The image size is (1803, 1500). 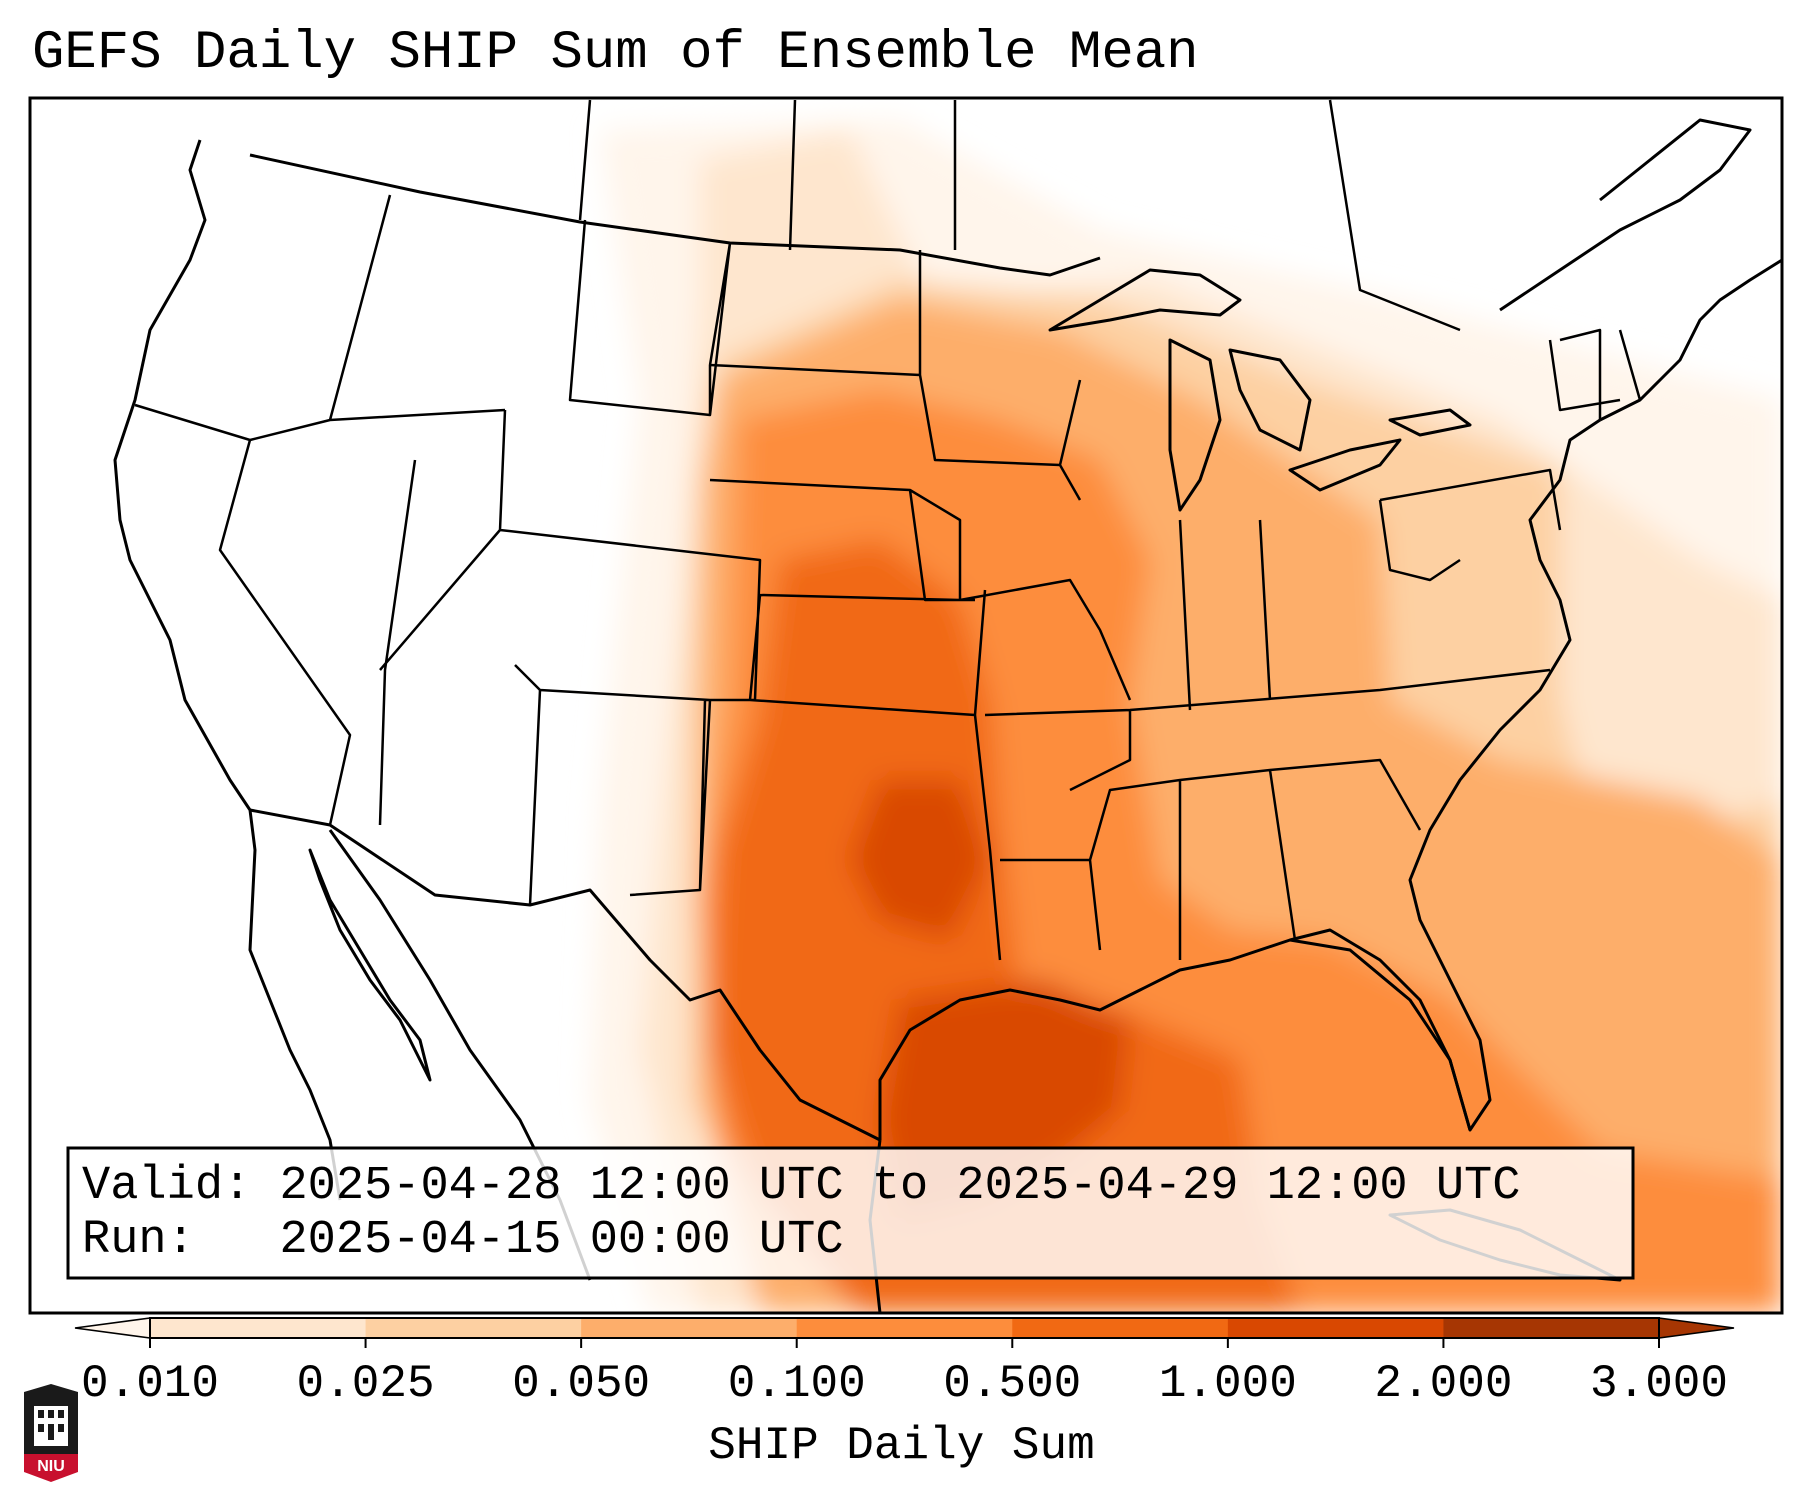 What do you see at coordinates (1012, 1384) in the screenshot?
I see `colorbar-tick-label: 0.500` at bounding box center [1012, 1384].